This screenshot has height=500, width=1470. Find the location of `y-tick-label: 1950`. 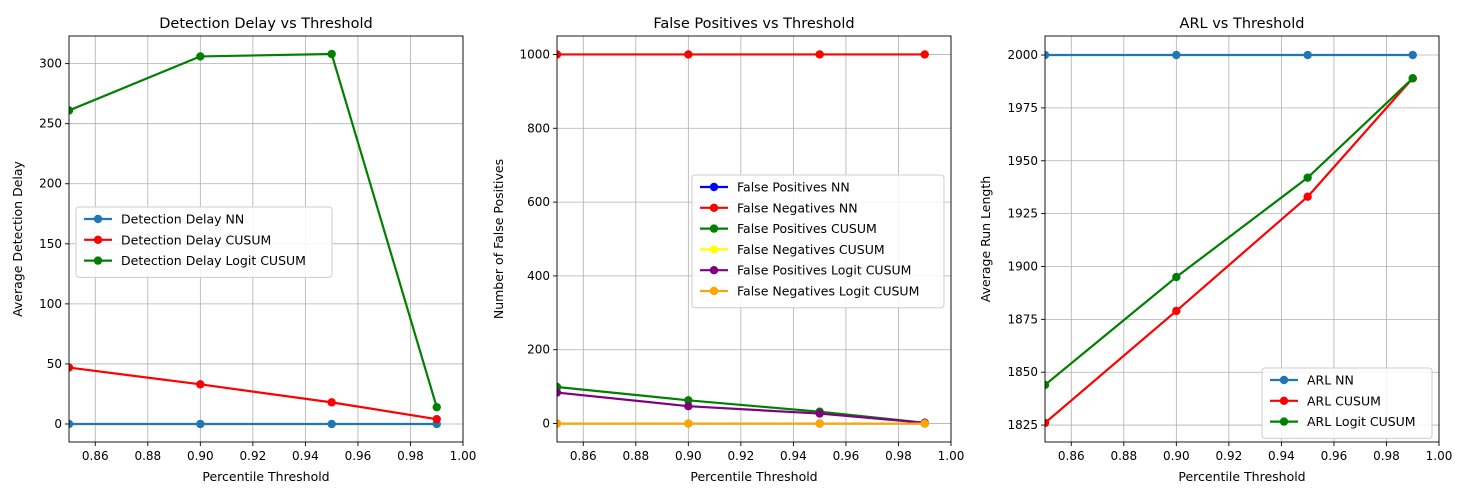

y-tick-label: 1950 is located at coordinates (1022, 161).